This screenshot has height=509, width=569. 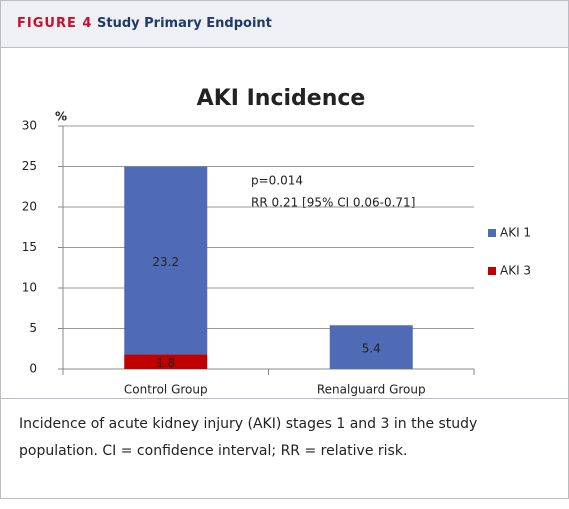 What do you see at coordinates (29, 247) in the screenshot?
I see `y-tick-label: 15` at bounding box center [29, 247].